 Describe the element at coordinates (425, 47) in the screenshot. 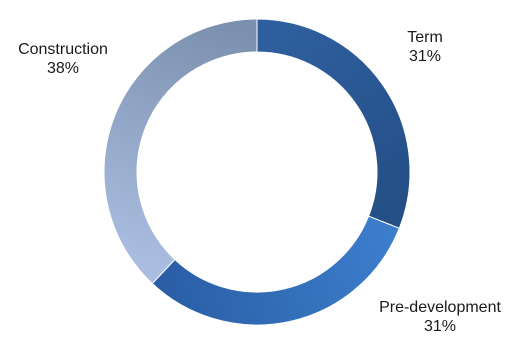

I see `data-label-term: Term 31%` at that location.